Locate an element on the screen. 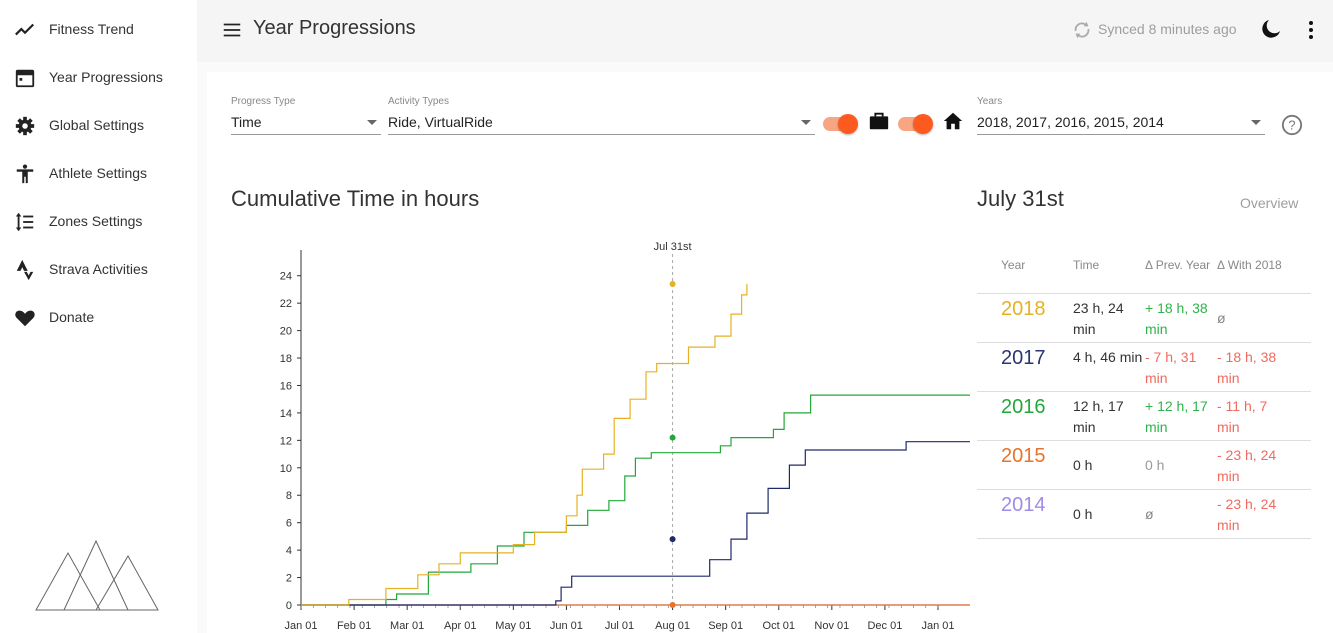 Image resolution: width=1333 pixels, height=633 pixels. trend-icon is located at coordinates (25, 29).